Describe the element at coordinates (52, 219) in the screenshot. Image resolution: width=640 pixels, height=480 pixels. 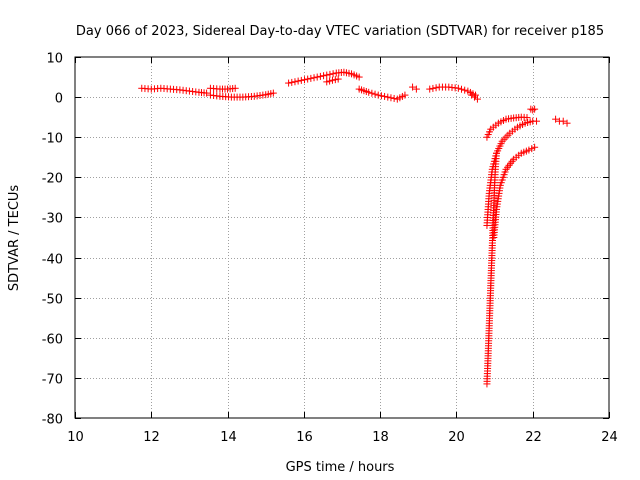
I see `y-tick-label: -30` at that location.